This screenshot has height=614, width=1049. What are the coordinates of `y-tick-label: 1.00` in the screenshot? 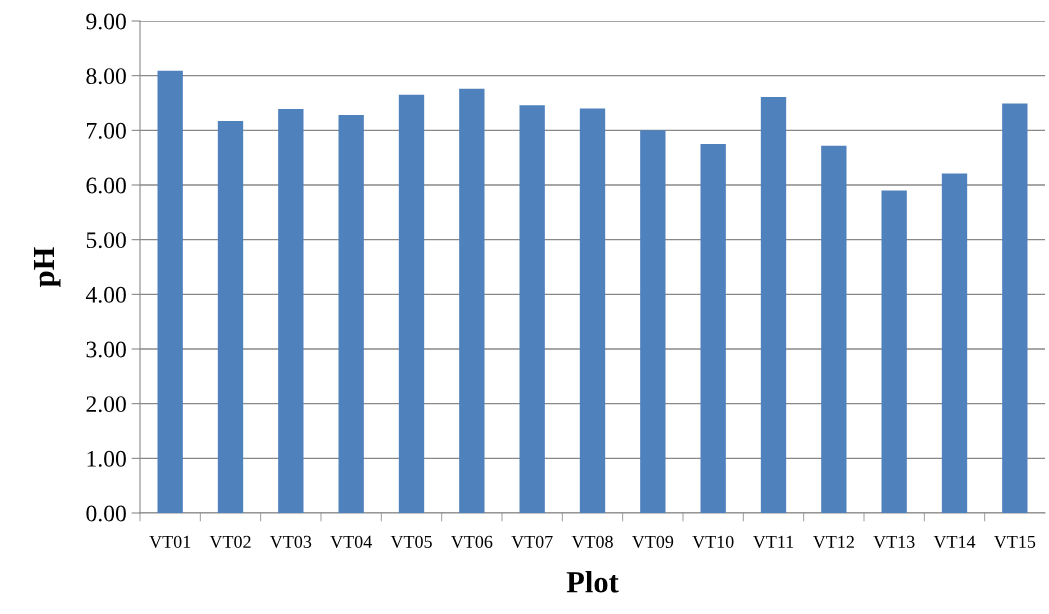 It's located at (106, 458).